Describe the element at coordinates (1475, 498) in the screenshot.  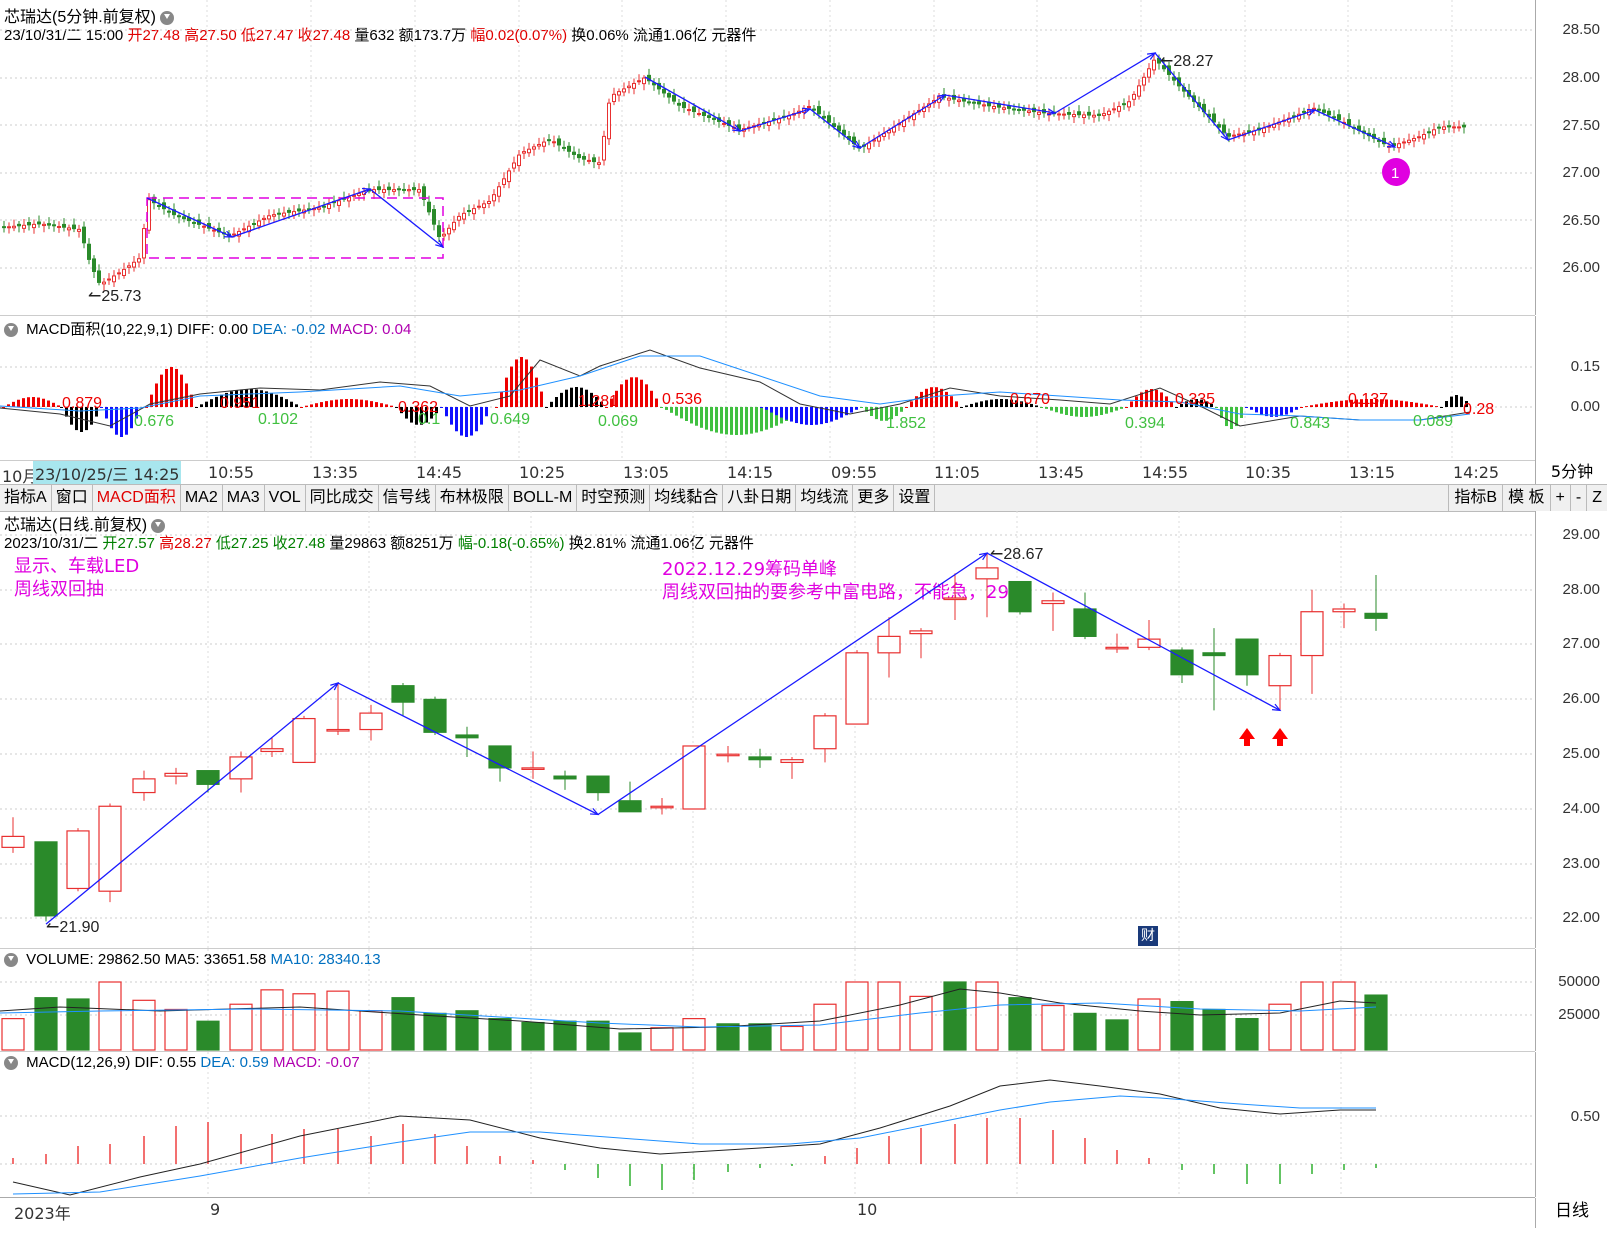
I see `indicator-b-button: 指标B` at that location.